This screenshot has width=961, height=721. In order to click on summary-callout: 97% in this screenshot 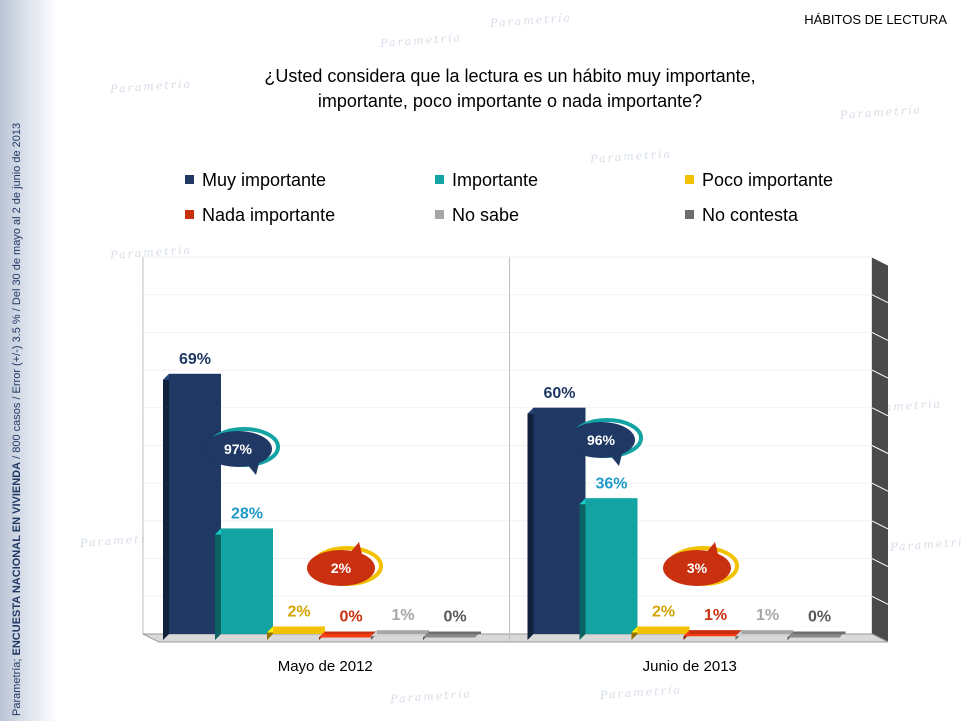, I will do `click(242, 451)`.